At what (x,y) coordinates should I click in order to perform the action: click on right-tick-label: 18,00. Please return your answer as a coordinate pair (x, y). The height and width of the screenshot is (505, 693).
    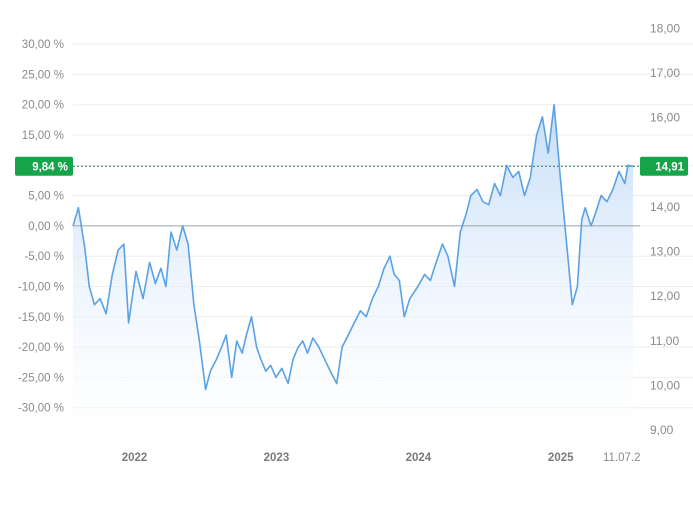
    Looking at the image, I should click on (665, 28).